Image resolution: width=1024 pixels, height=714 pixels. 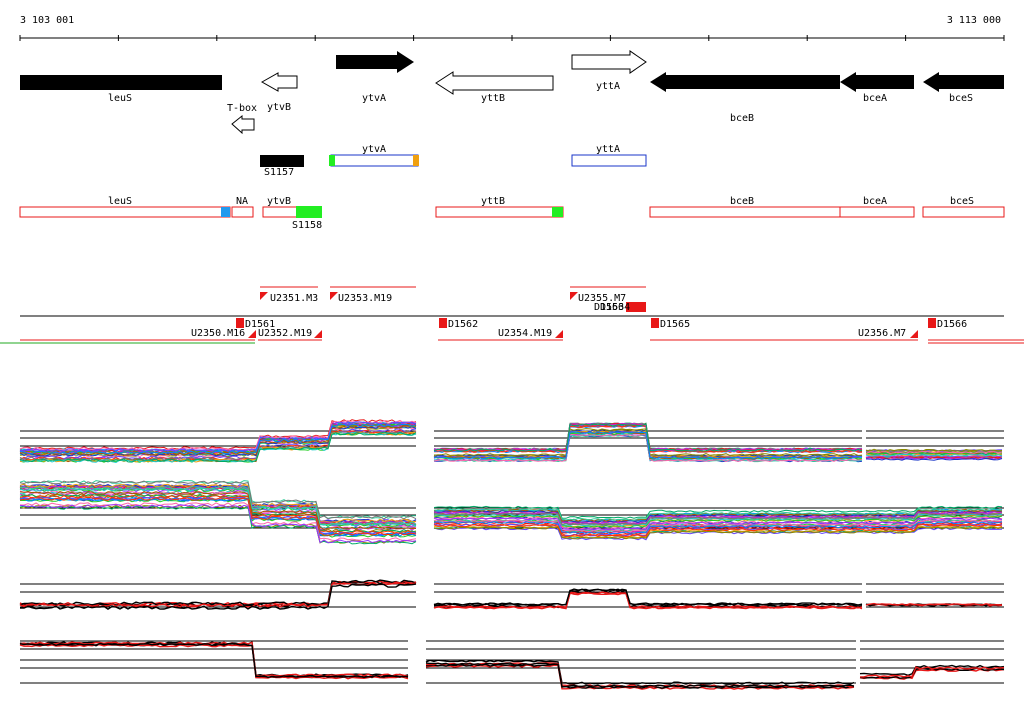 What do you see at coordinates (932, 662) in the screenshot?
I see `profile-panel-4-right` at bounding box center [932, 662].